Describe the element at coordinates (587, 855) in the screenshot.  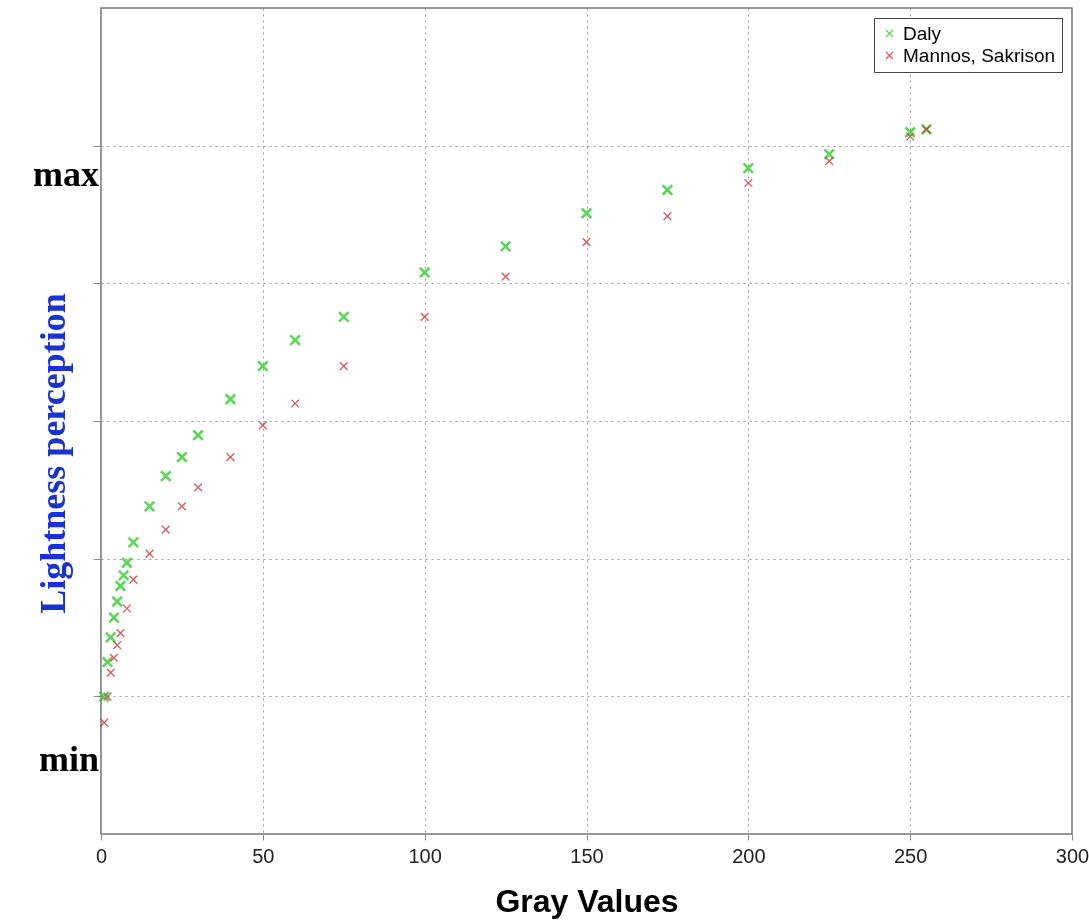
I see `x-tick-label: 150` at that location.